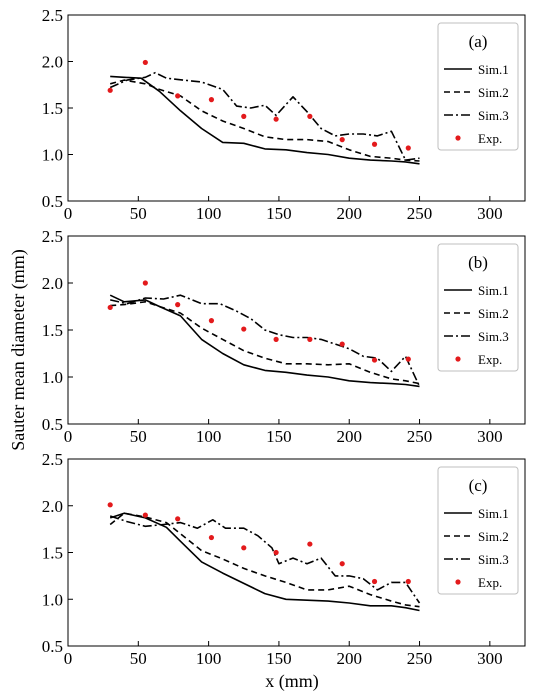 This screenshot has height=697, width=550. I want to click on legend: (b) Sim.1 Sim.2 Sim.3 Exp., so click(478, 307).